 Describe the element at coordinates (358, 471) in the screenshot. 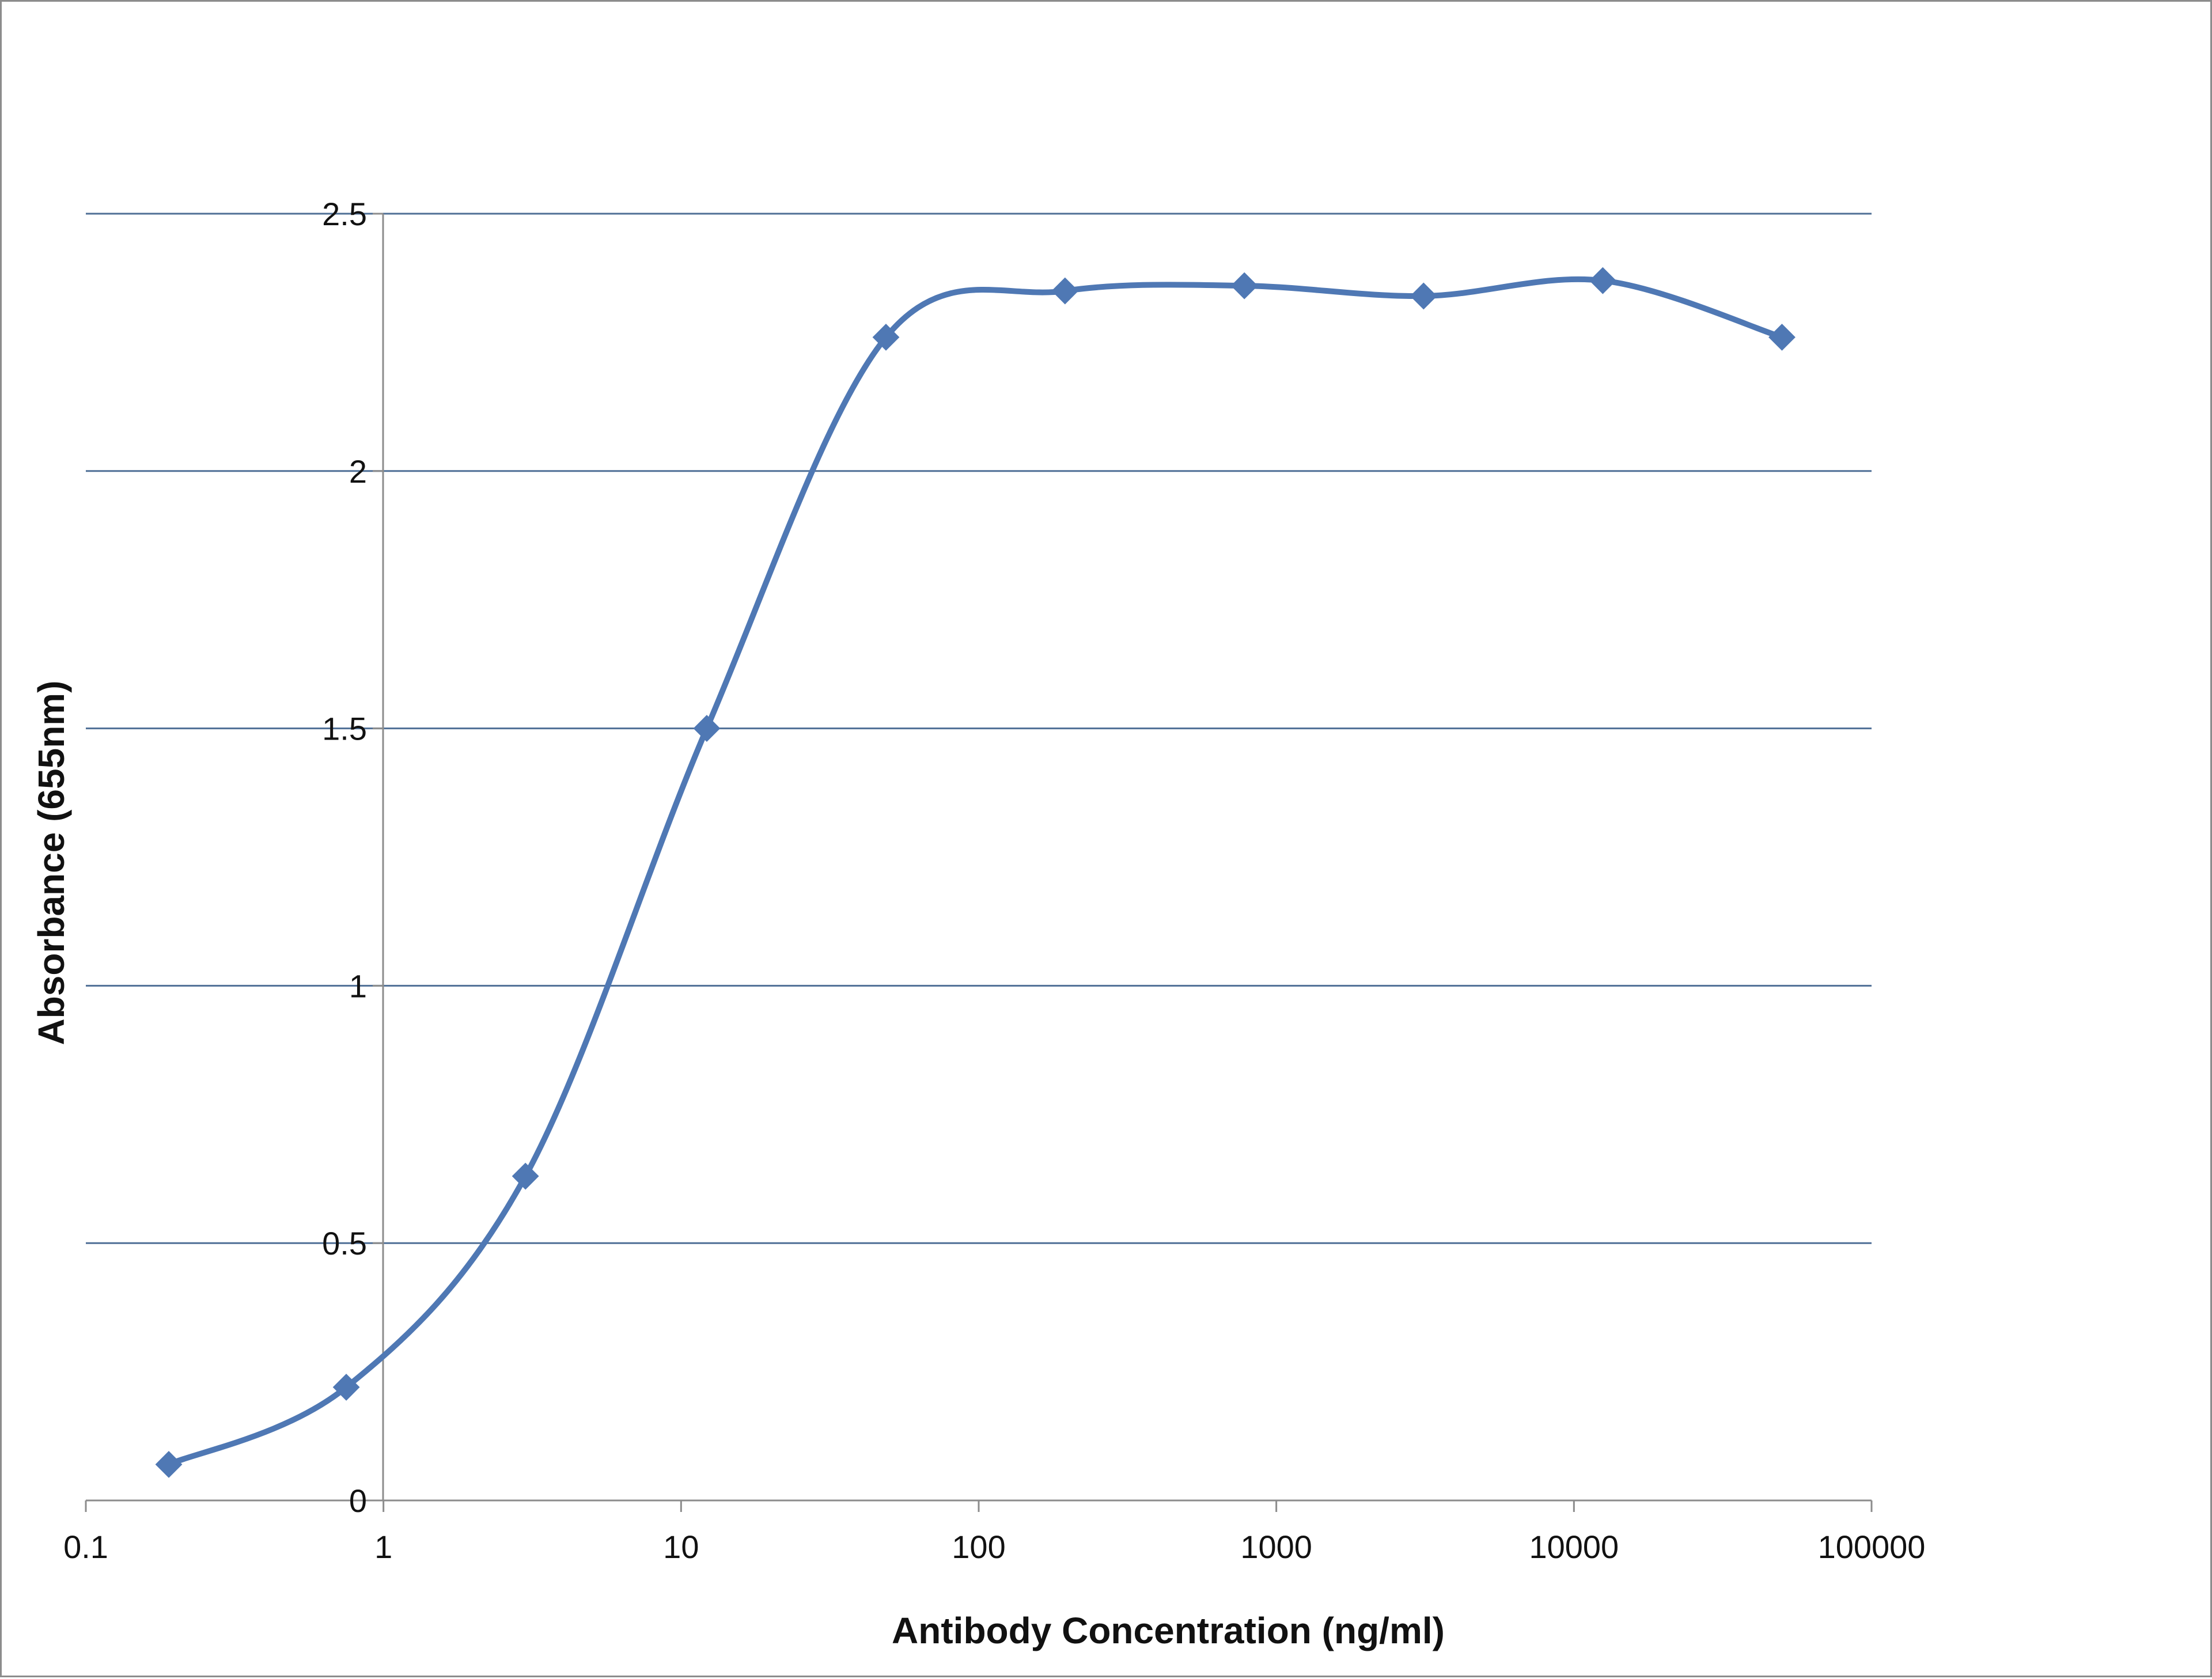

I see `y-tick-label-4: 2` at that location.